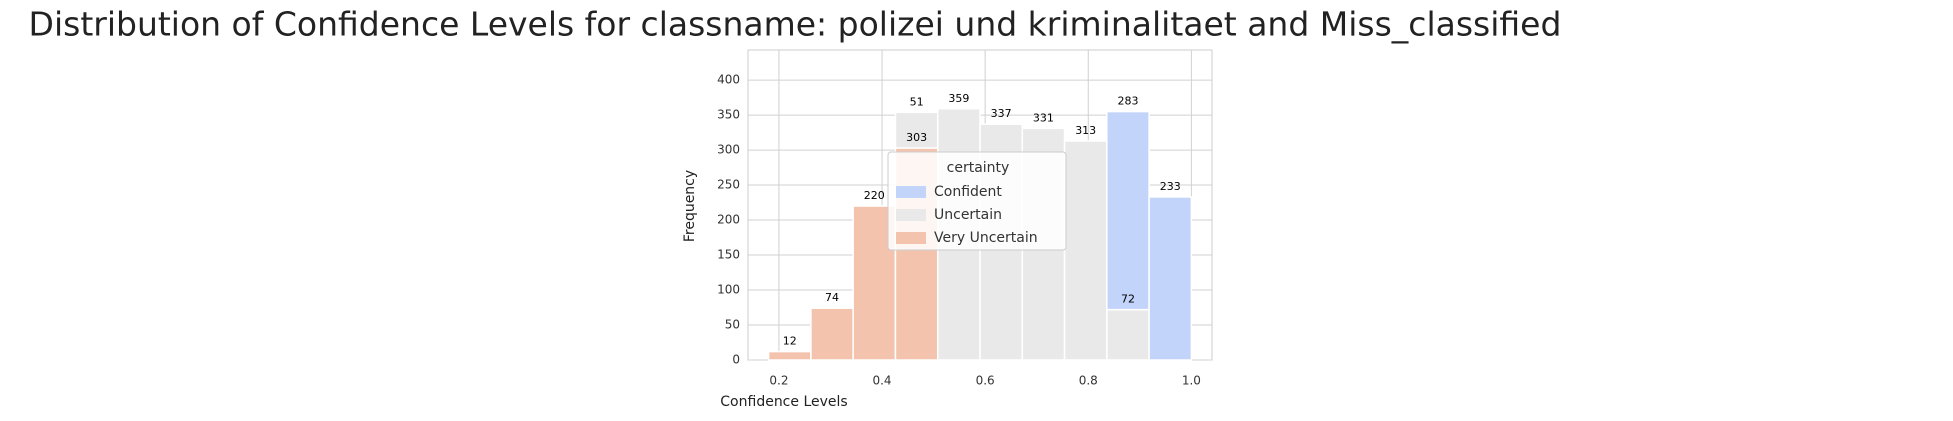 The width and height of the screenshot is (1953, 421). I want to click on legend-label: Uncertain, so click(968, 215).